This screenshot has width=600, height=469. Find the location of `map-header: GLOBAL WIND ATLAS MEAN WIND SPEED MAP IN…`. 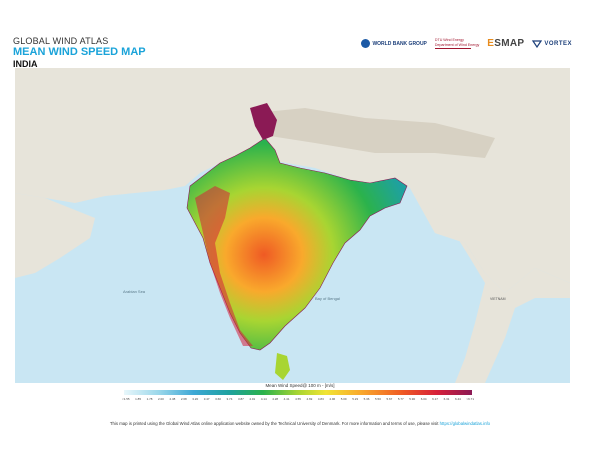

map-header: GLOBAL WIND ATLAS MEAN WIND SPEED MAP IN… is located at coordinates (79, 53).